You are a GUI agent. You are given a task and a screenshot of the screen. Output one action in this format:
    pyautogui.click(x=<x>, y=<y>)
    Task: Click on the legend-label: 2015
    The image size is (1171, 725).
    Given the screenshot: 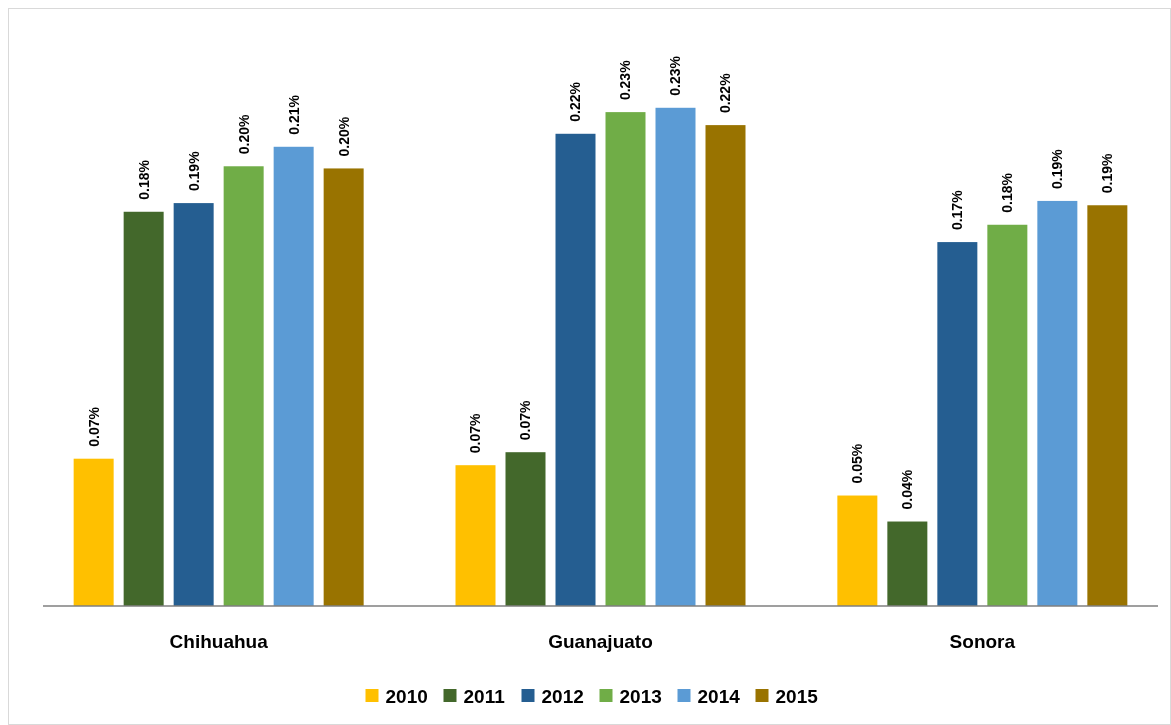 What is the action you would take?
    pyautogui.click(x=797, y=696)
    